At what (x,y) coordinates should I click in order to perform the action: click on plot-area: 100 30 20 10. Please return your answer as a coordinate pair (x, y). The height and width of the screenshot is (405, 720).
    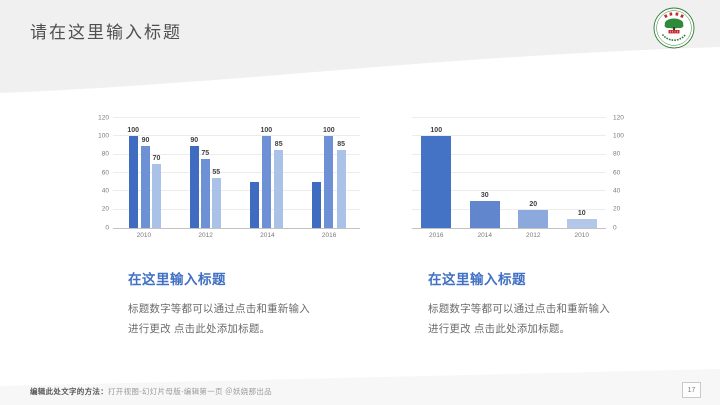
    Looking at the image, I should click on (509, 173).